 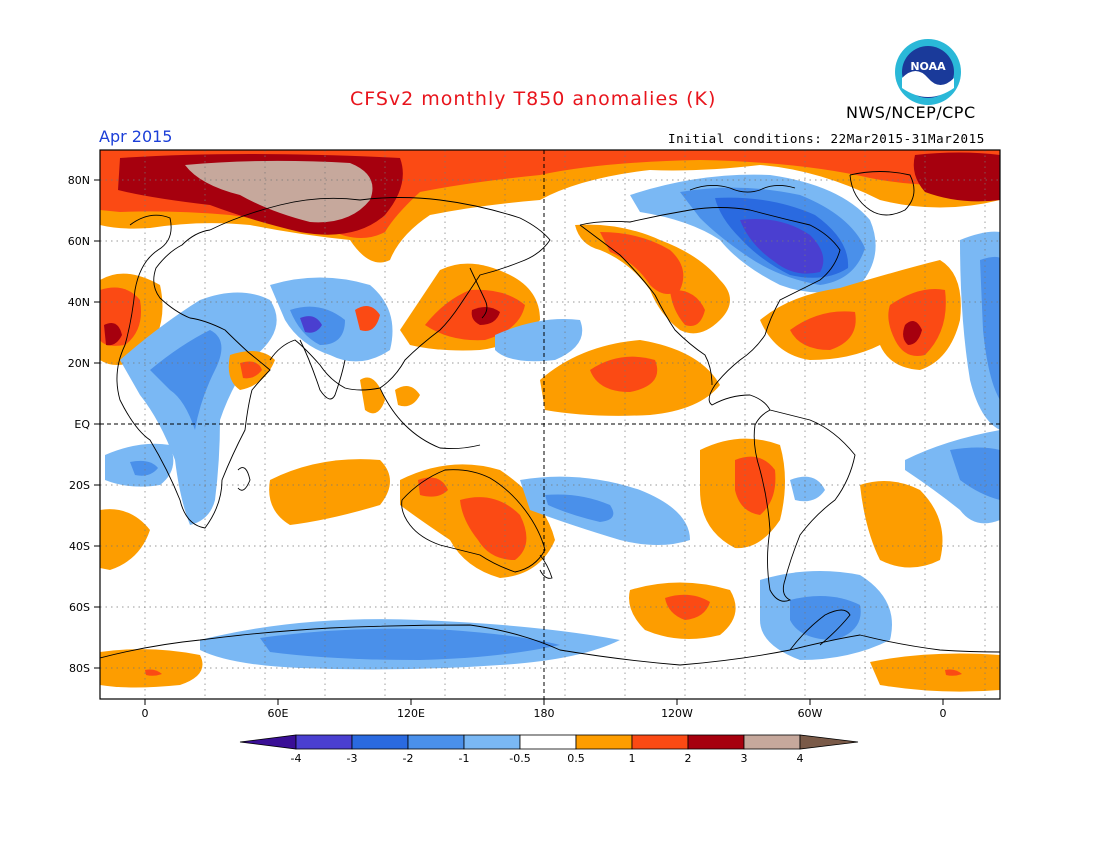 I want to click on moderate-cold-southern-ocean, so click(x=410, y=644).